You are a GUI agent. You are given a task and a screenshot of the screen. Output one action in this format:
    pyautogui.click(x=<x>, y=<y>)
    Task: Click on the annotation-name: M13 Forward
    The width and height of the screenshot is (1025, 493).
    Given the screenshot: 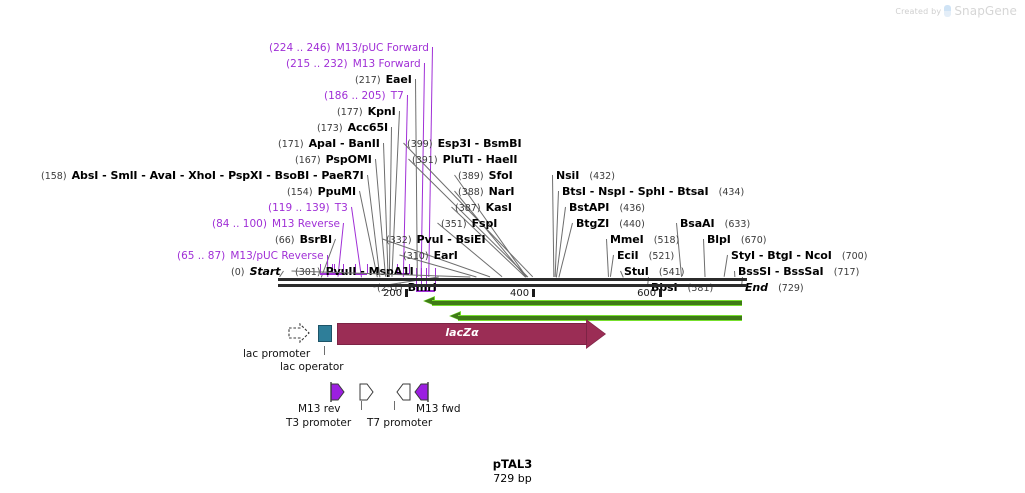 What is the action you would take?
    pyautogui.click(x=386, y=64)
    